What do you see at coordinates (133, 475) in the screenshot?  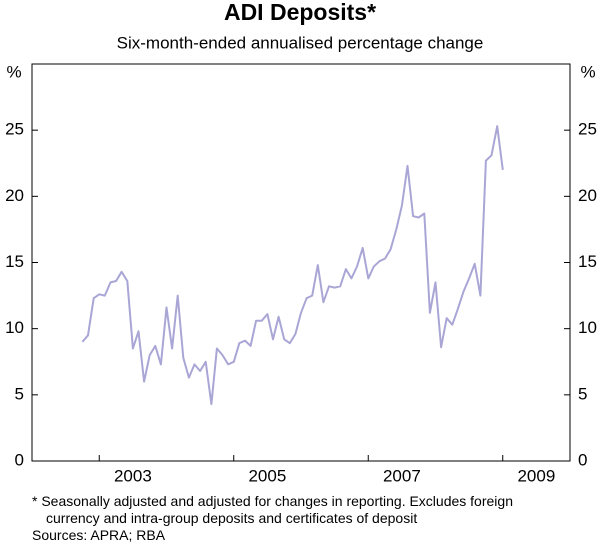 I see `x-tick-label: 2003` at bounding box center [133, 475].